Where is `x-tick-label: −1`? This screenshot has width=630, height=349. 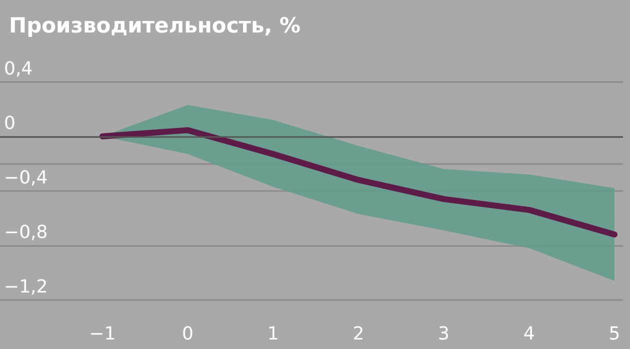
x-tick-label: −1 is located at coordinates (102, 334).